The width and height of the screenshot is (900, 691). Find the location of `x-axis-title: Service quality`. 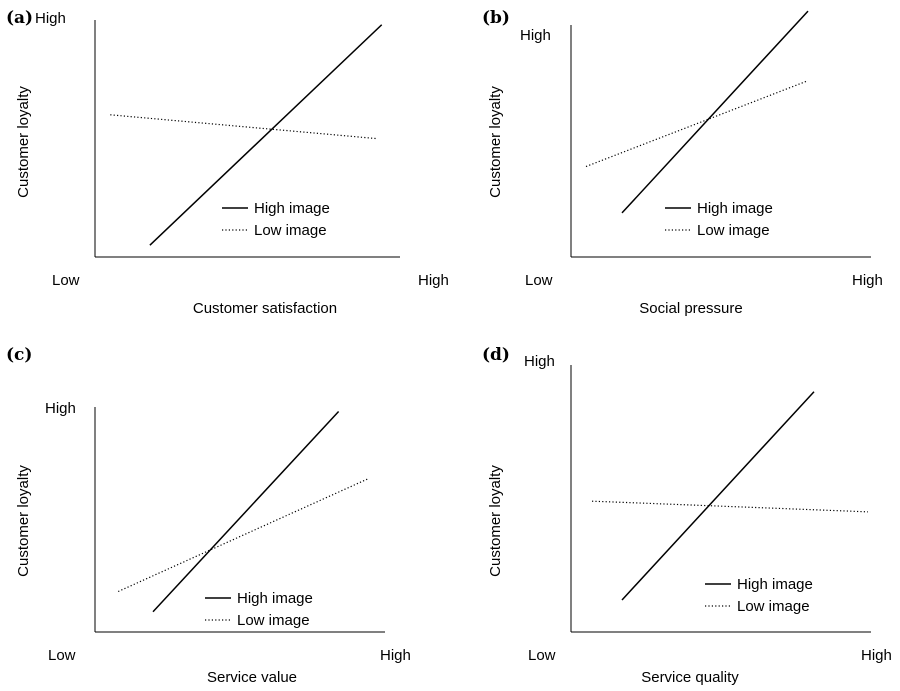

x-axis-title: Service quality is located at coordinates (690, 677).